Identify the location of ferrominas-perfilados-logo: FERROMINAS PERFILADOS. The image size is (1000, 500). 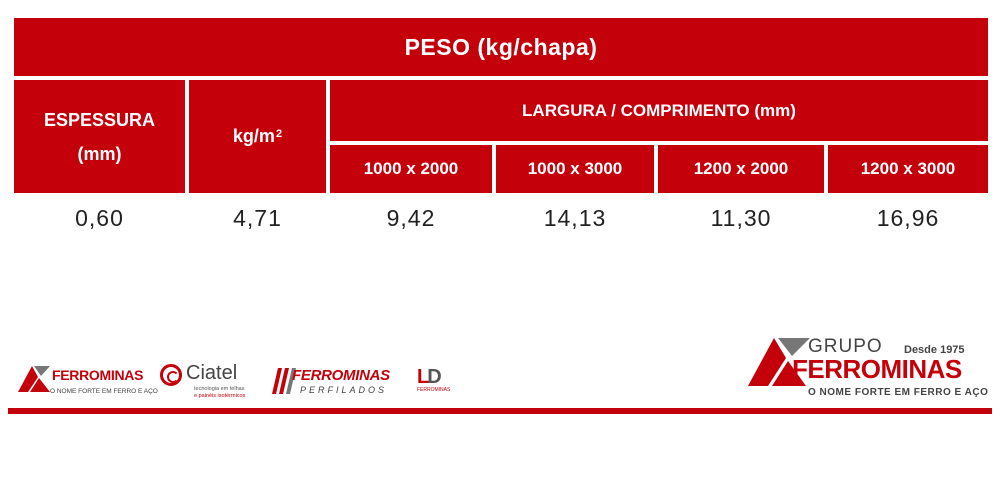
(337, 381).